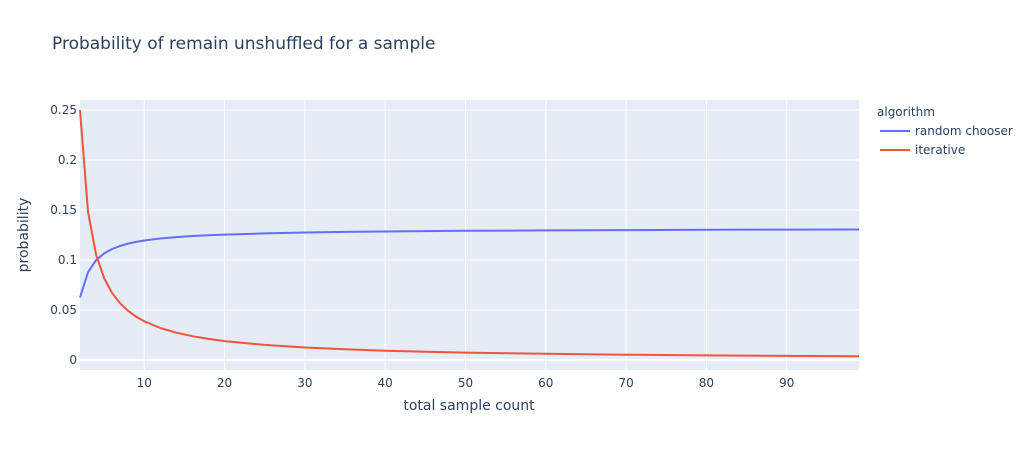 Image resolution: width=1029 pixels, height=450 pixels. I want to click on y-tick-label: 0.05, so click(63, 310).